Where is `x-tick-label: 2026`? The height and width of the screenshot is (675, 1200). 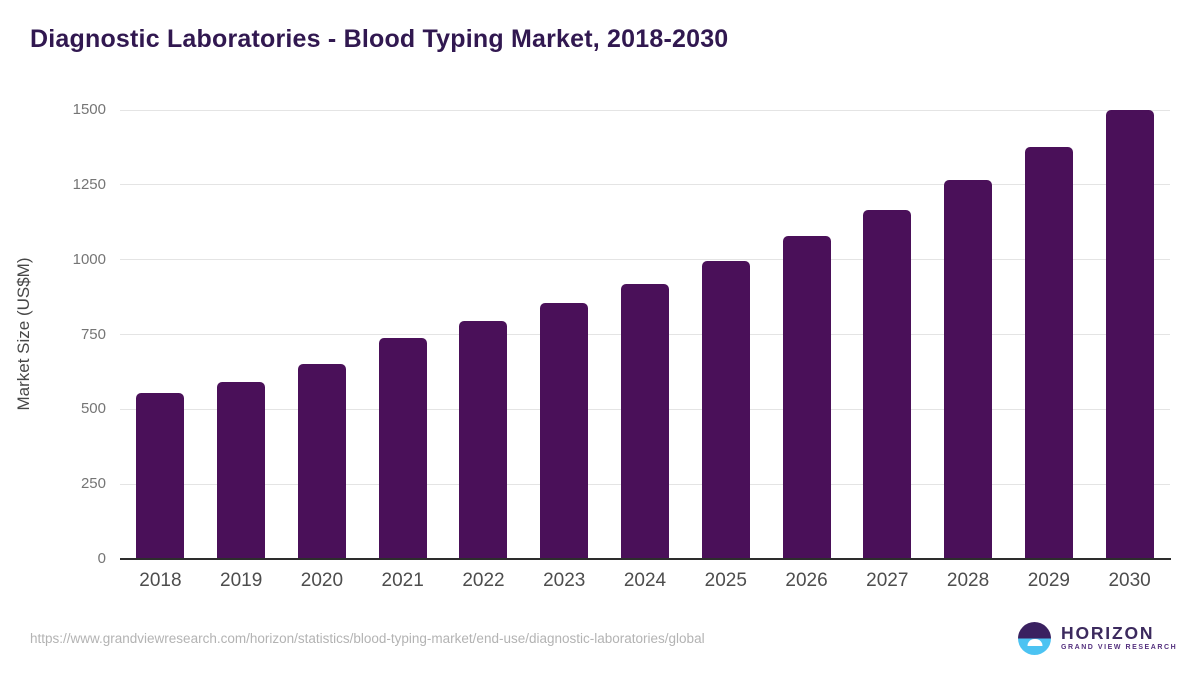 x-tick-label: 2026 is located at coordinates (806, 580).